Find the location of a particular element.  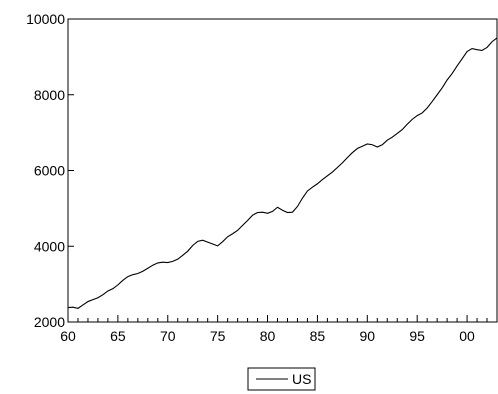

x-tick-label: 80 is located at coordinates (268, 336).